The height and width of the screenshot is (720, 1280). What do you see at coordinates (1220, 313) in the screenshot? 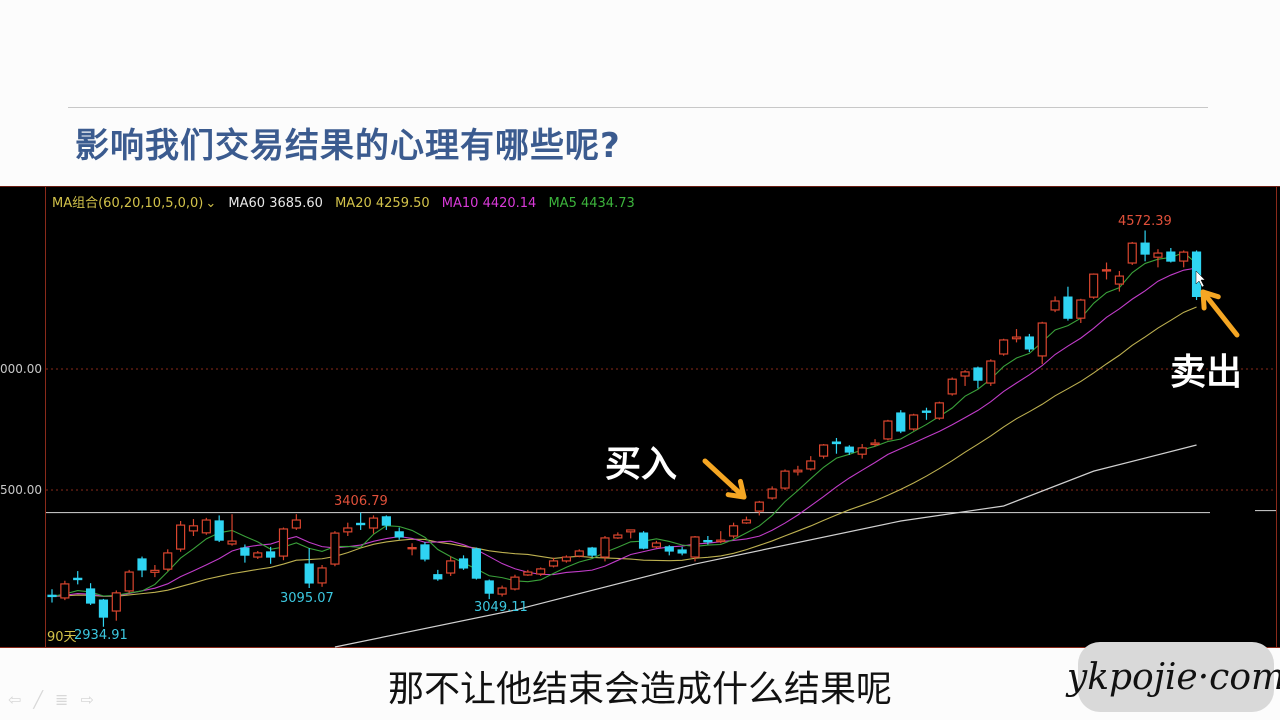
I see `sell-arrow-icon` at bounding box center [1220, 313].